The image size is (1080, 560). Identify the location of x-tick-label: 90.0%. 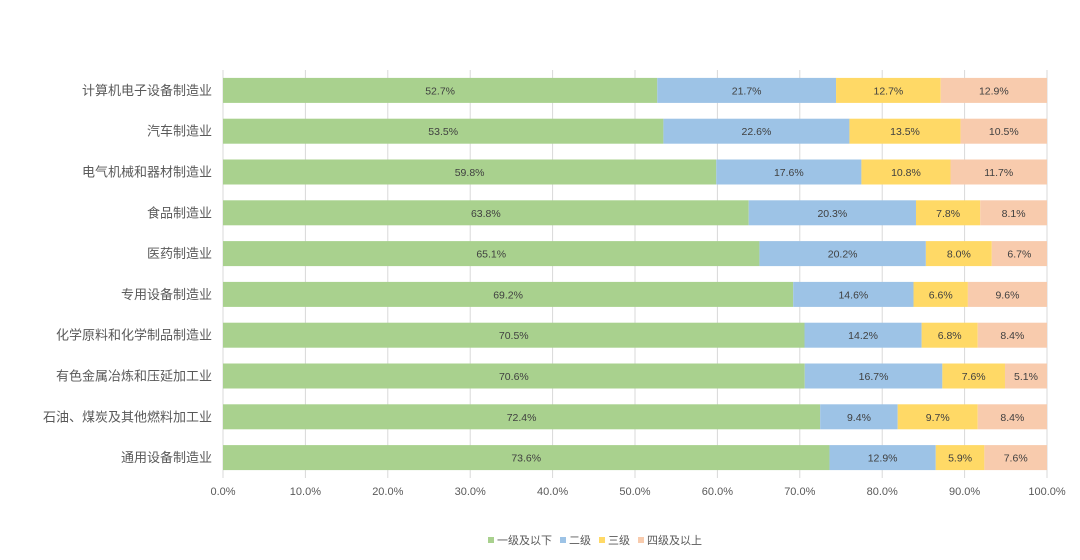
(964, 492).